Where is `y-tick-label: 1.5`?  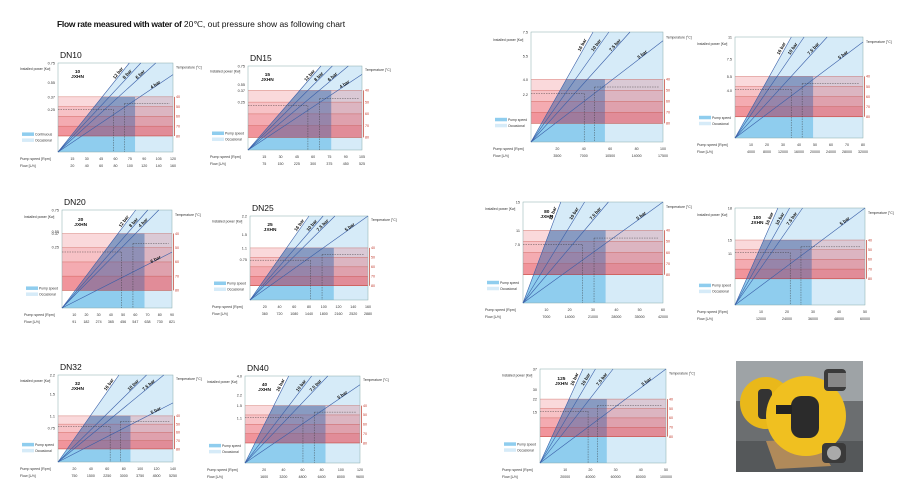
y-tick-label: 1.5 is located at coordinates (239, 406).